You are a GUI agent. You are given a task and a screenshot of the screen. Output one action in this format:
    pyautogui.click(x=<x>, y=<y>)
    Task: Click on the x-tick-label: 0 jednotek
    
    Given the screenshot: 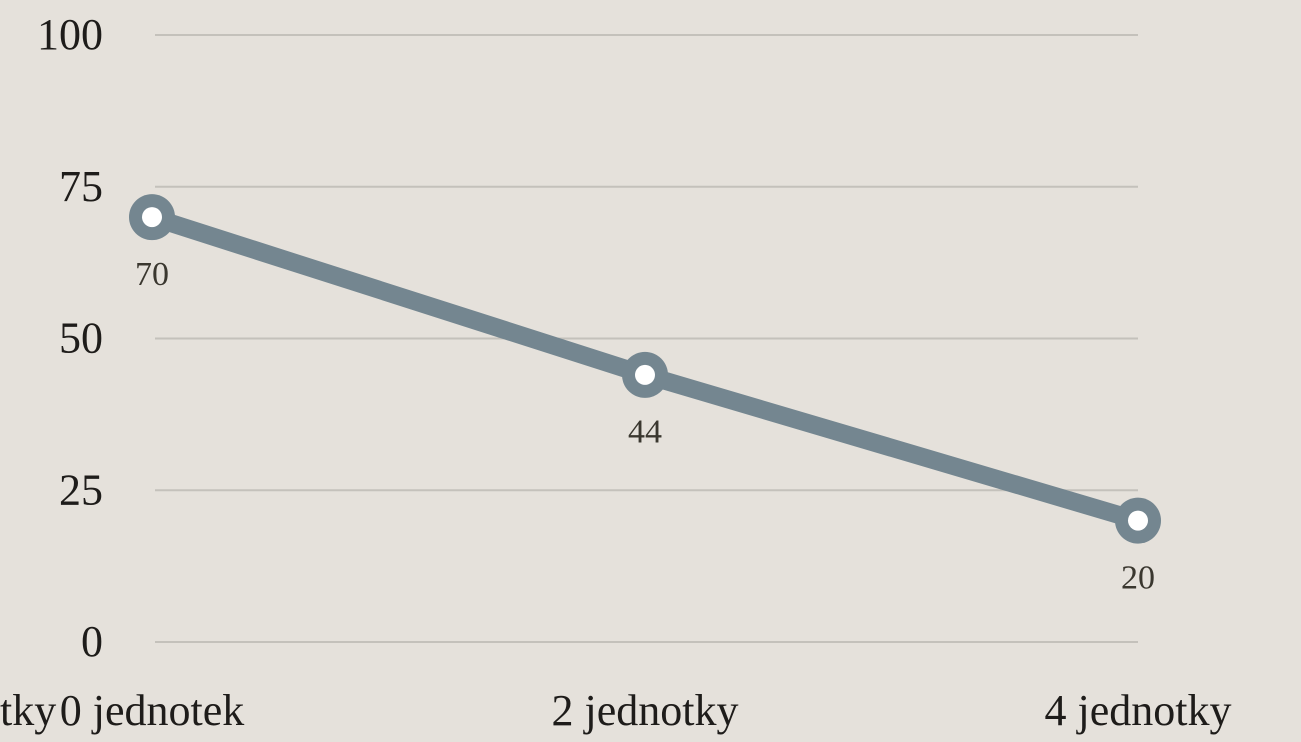 What is the action you would take?
    pyautogui.click(x=152, y=710)
    